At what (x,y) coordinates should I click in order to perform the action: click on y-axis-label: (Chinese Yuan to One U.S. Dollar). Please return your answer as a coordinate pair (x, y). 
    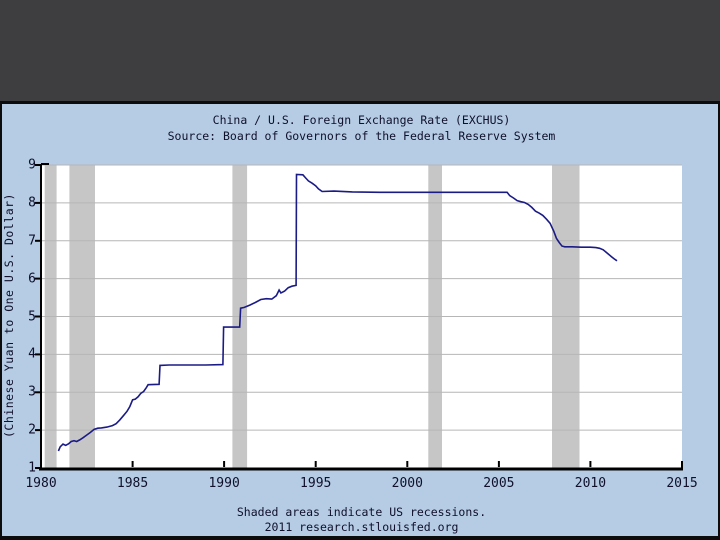
    Looking at the image, I should click on (9, 316).